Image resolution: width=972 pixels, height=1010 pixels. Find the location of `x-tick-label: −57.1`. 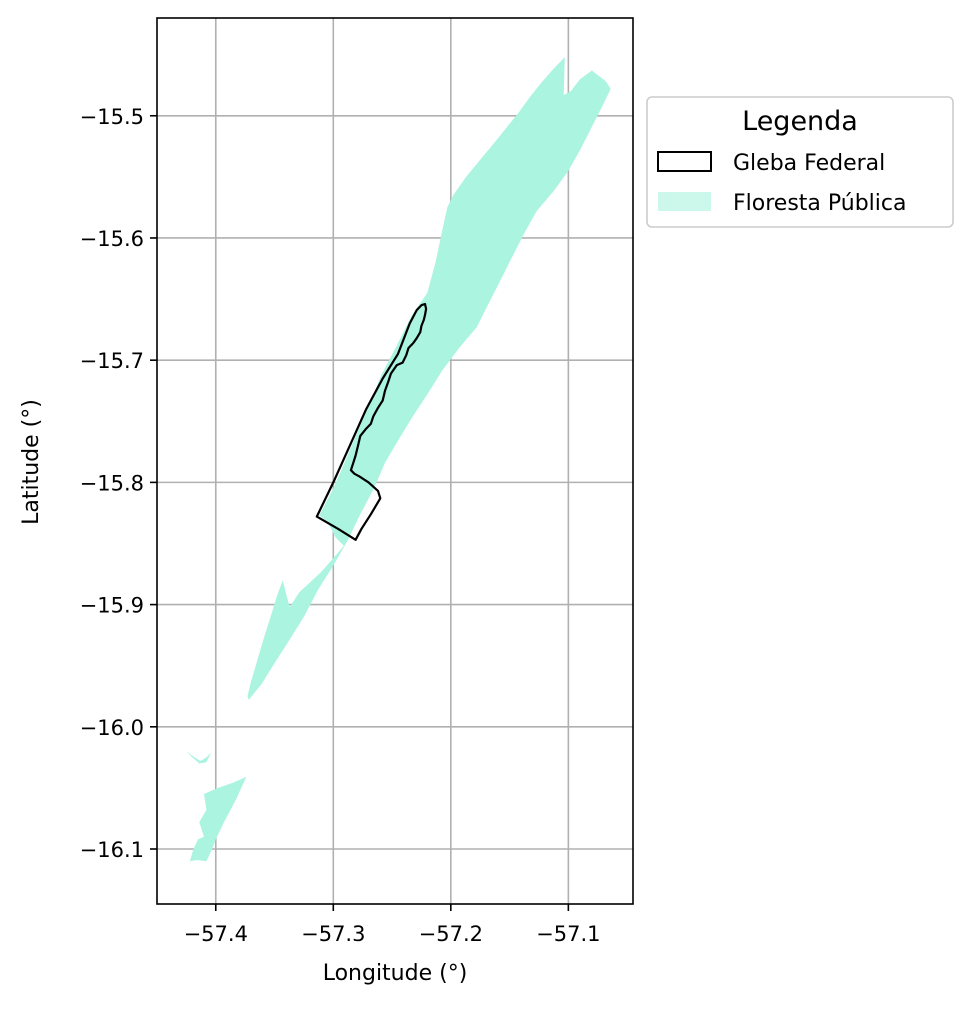

x-tick-label: −57.1 is located at coordinates (568, 934).